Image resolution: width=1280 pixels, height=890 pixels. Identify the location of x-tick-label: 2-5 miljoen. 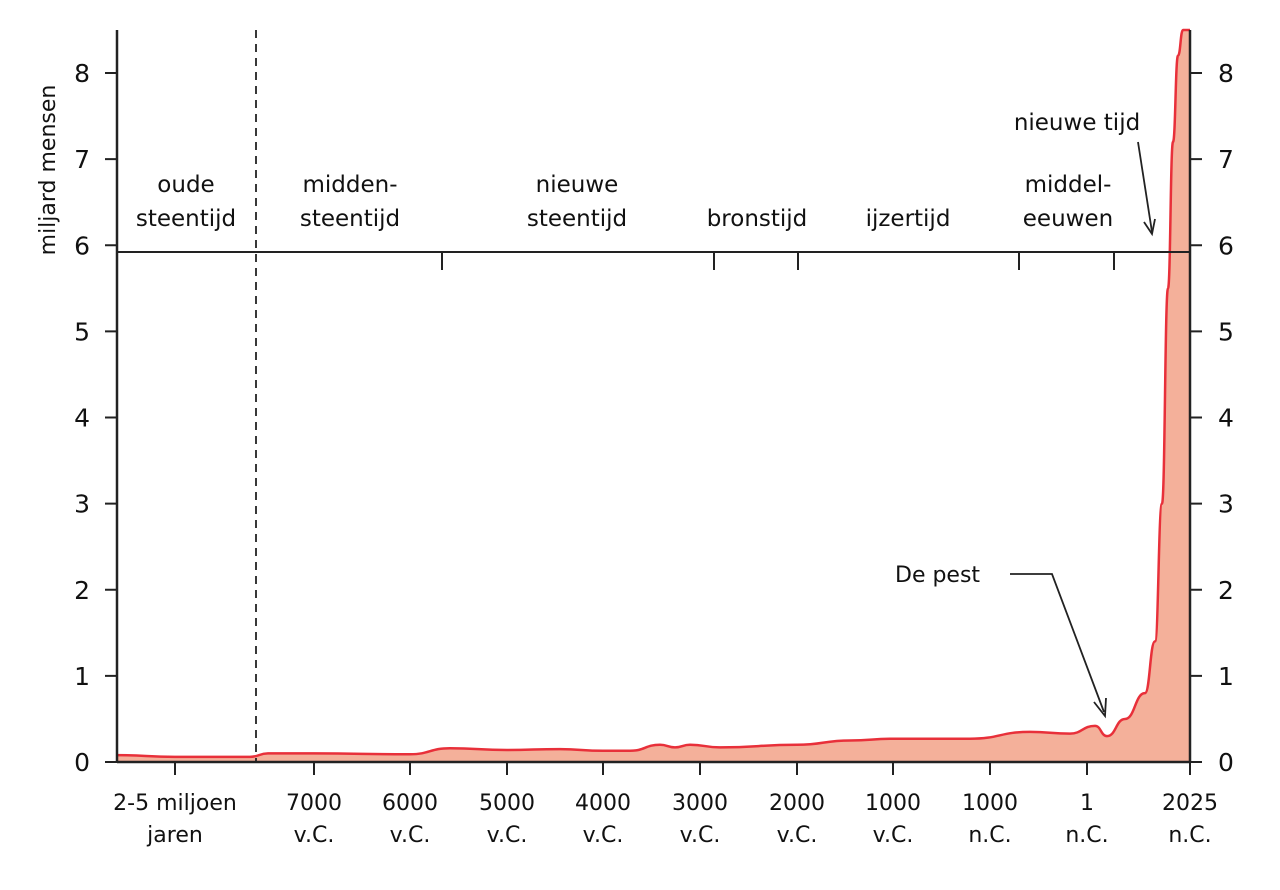
(175, 803).